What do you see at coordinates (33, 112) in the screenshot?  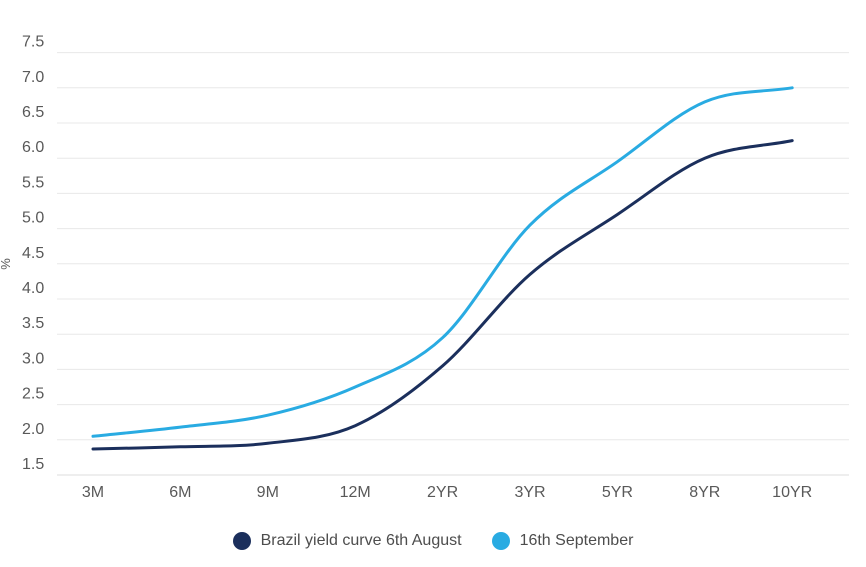 I see `y-tick-label: 6.5` at bounding box center [33, 112].